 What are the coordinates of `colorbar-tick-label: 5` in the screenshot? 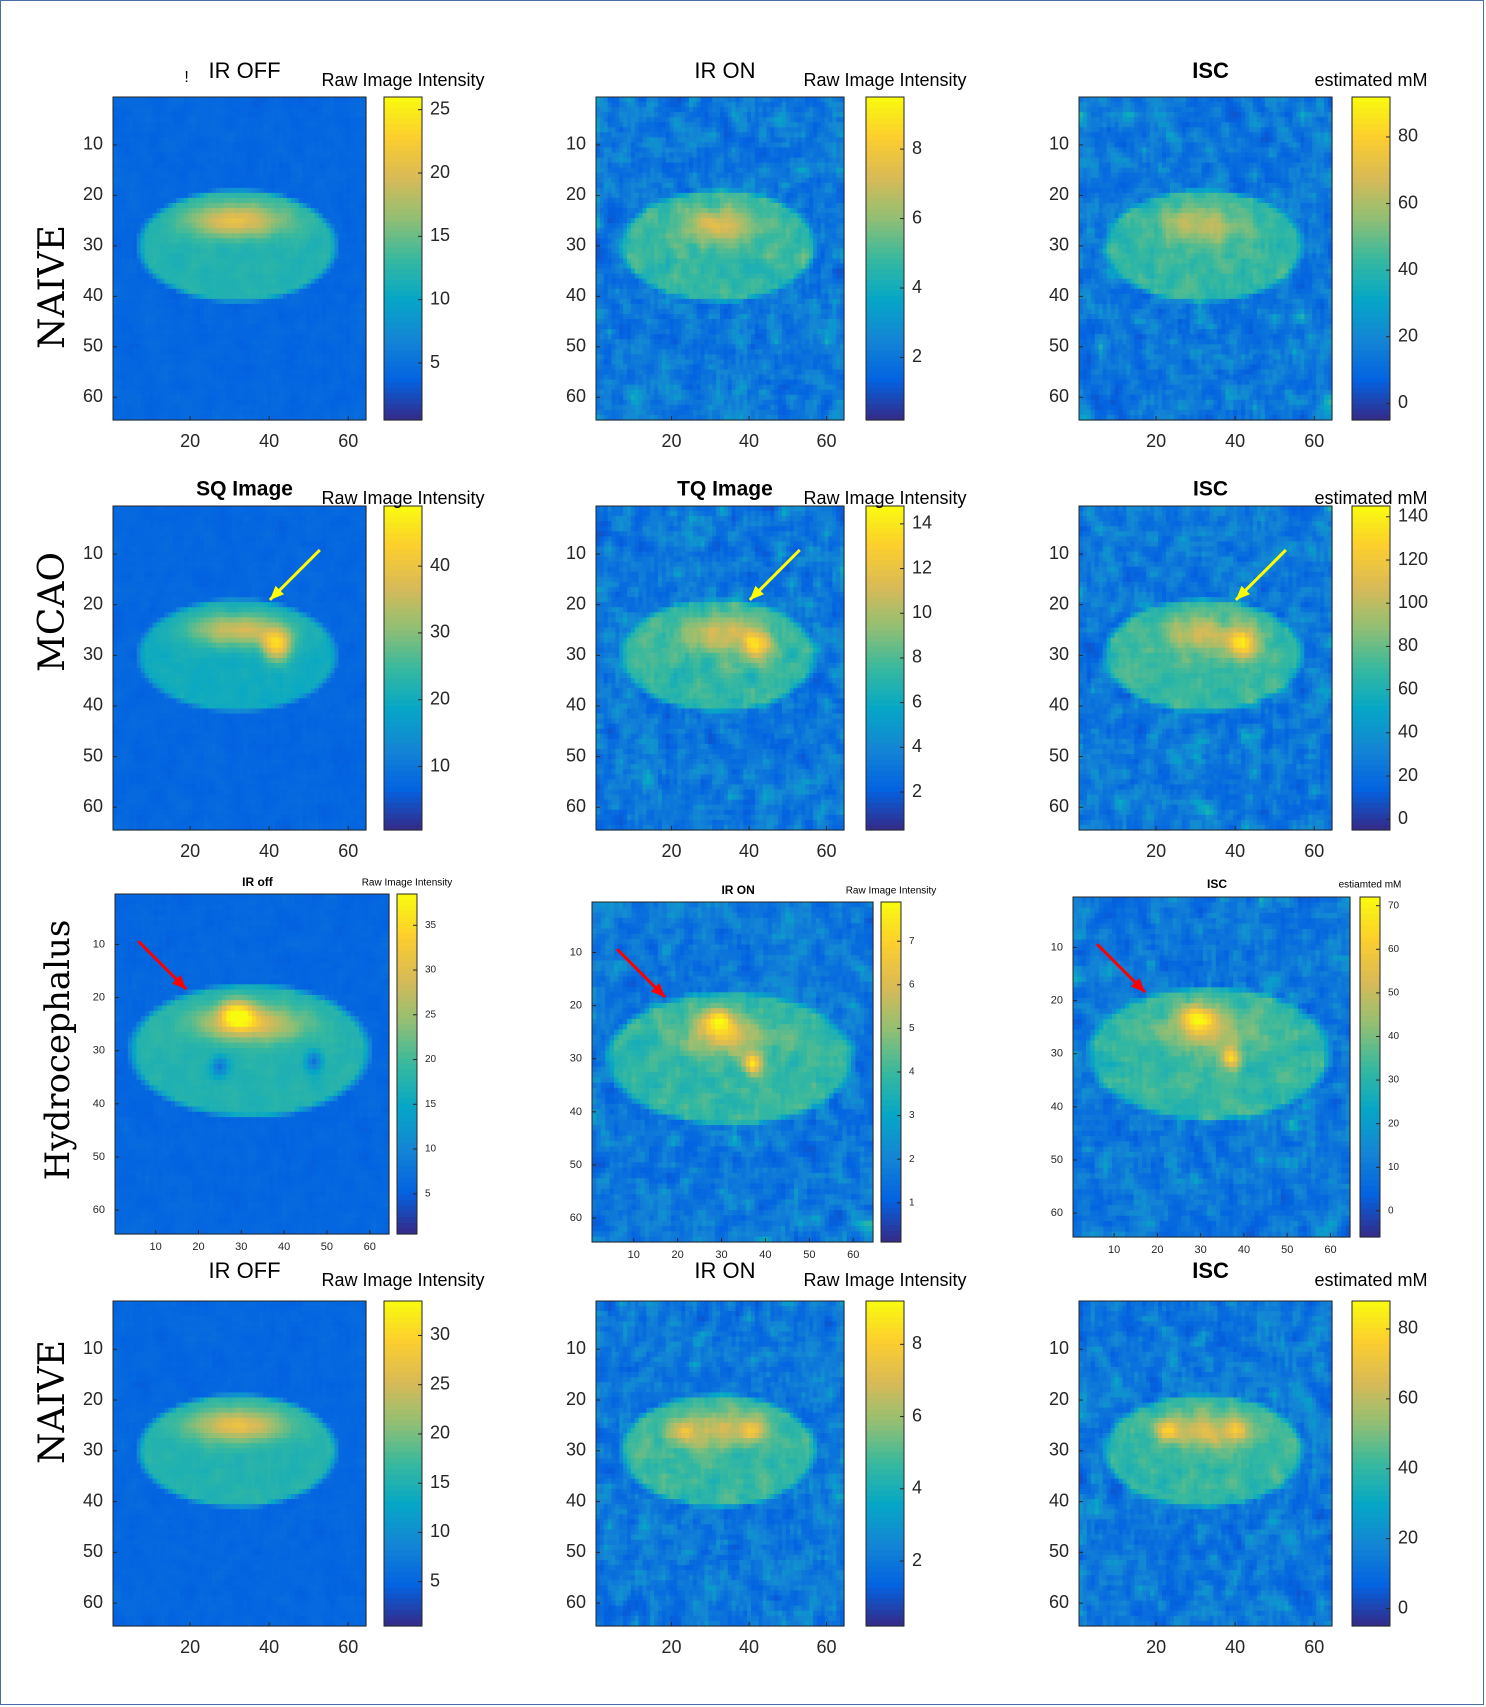 It's located at (428, 1193).